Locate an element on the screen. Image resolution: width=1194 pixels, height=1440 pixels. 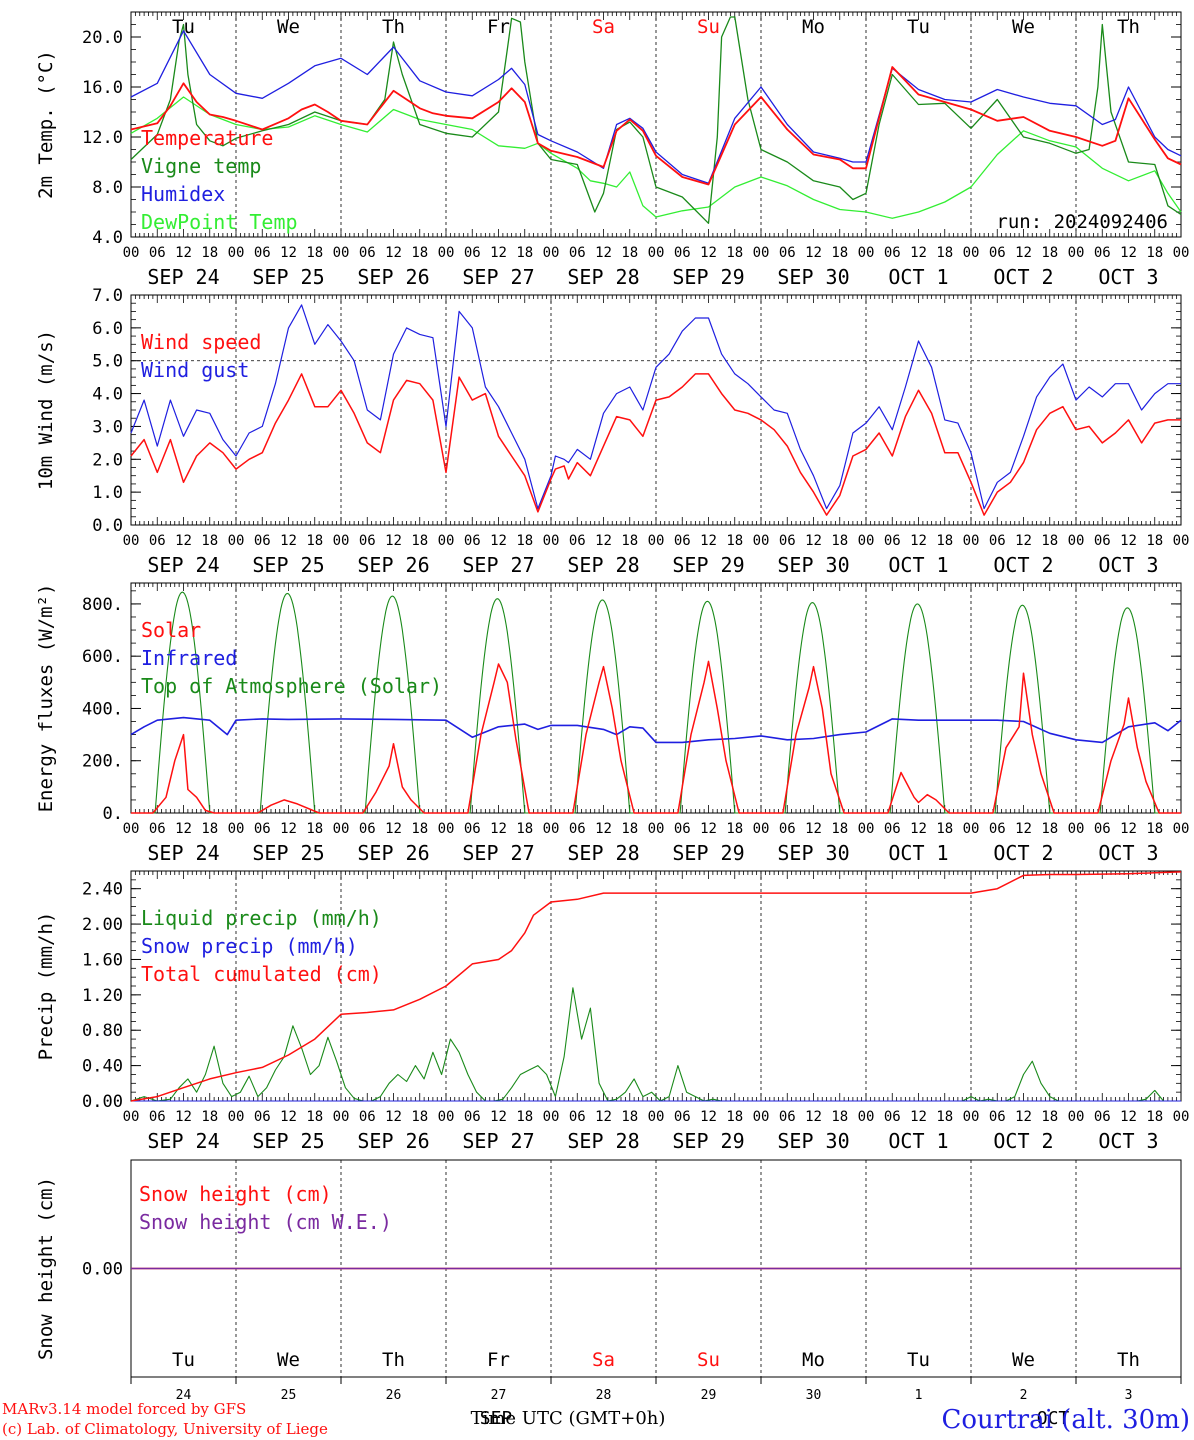
y-tick-label: 5.0 is located at coordinates (107, 362).